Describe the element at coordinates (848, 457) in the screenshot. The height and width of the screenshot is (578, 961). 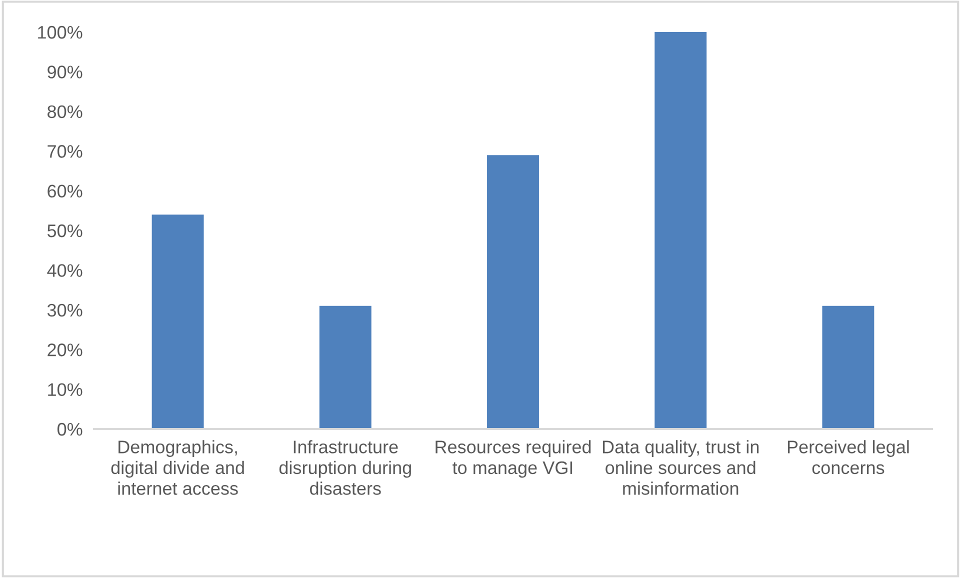
I see `x-tick-label: Perceived legal concerns` at that location.